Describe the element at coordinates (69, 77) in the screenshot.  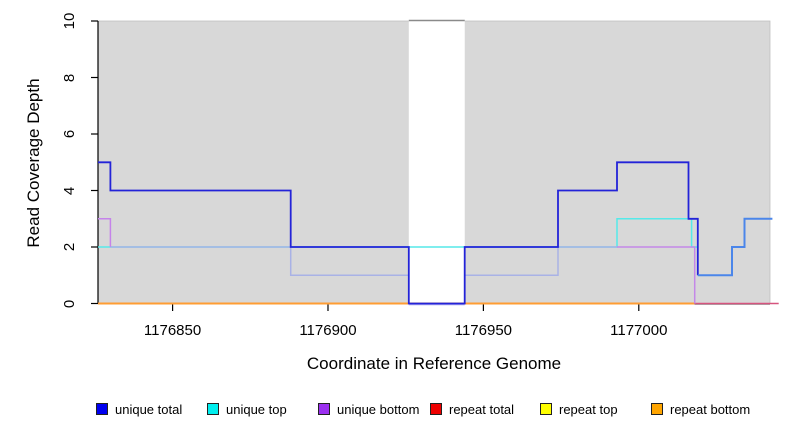
I see `y-tick-label: 8` at that location.